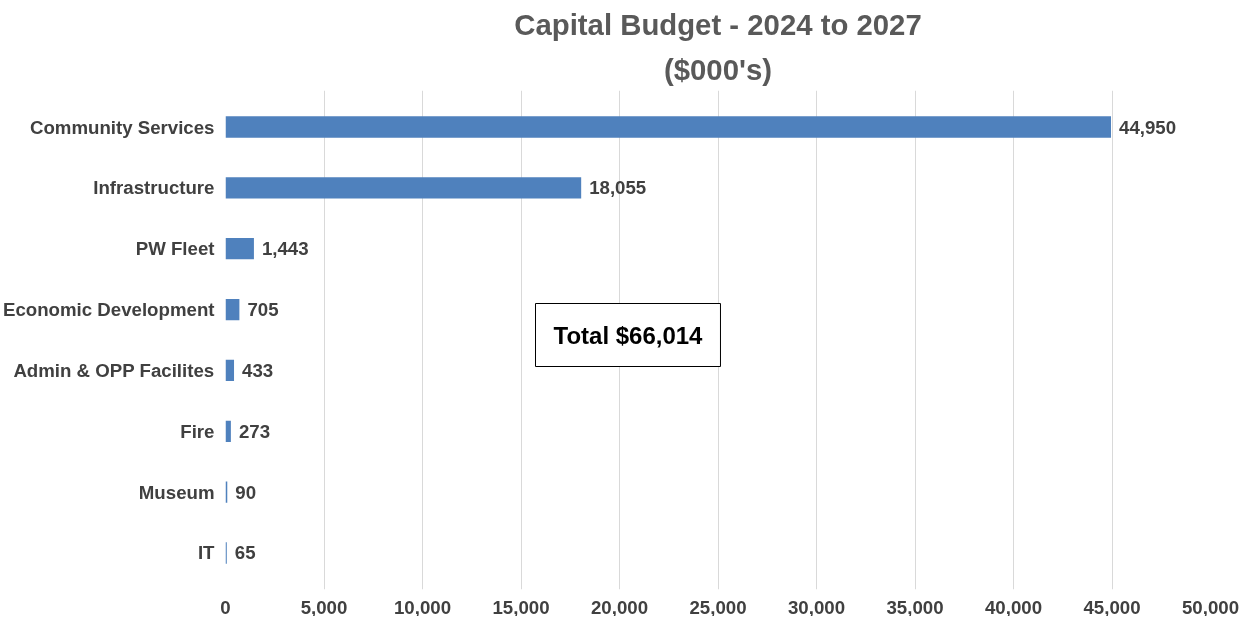 This screenshot has height=618, width=1252. What do you see at coordinates (718, 24) in the screenshot?
I see `chart-title: Capital Budget - 2024 to 2027` at bounding box center [718, 24].